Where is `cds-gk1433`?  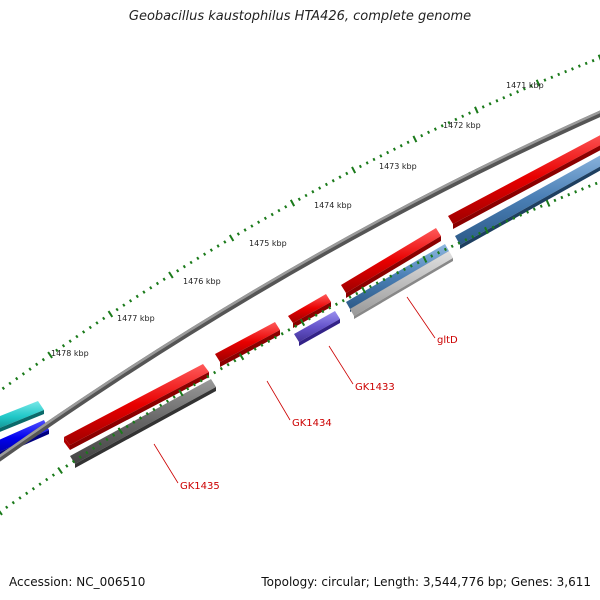
cds-gk1433 is located at coordinates (317, 328).